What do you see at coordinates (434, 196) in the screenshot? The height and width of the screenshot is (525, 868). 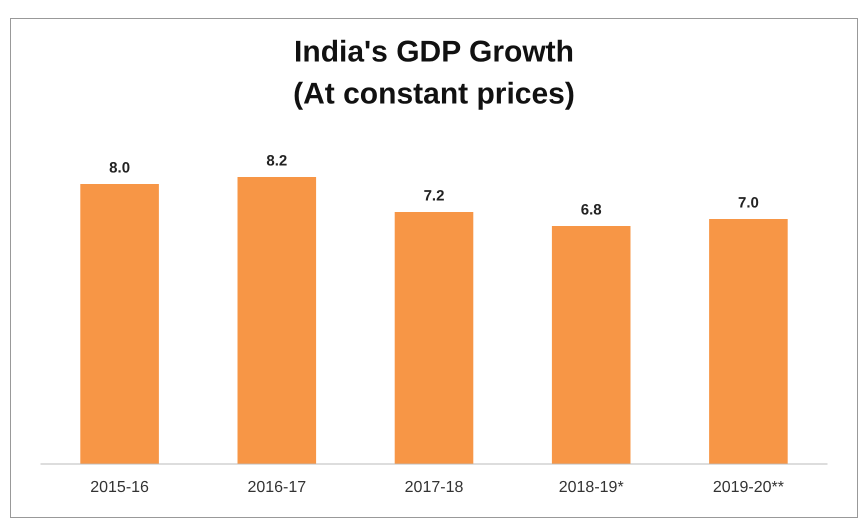 I see `data-label: 7.2` at bounding box center [434, 196].